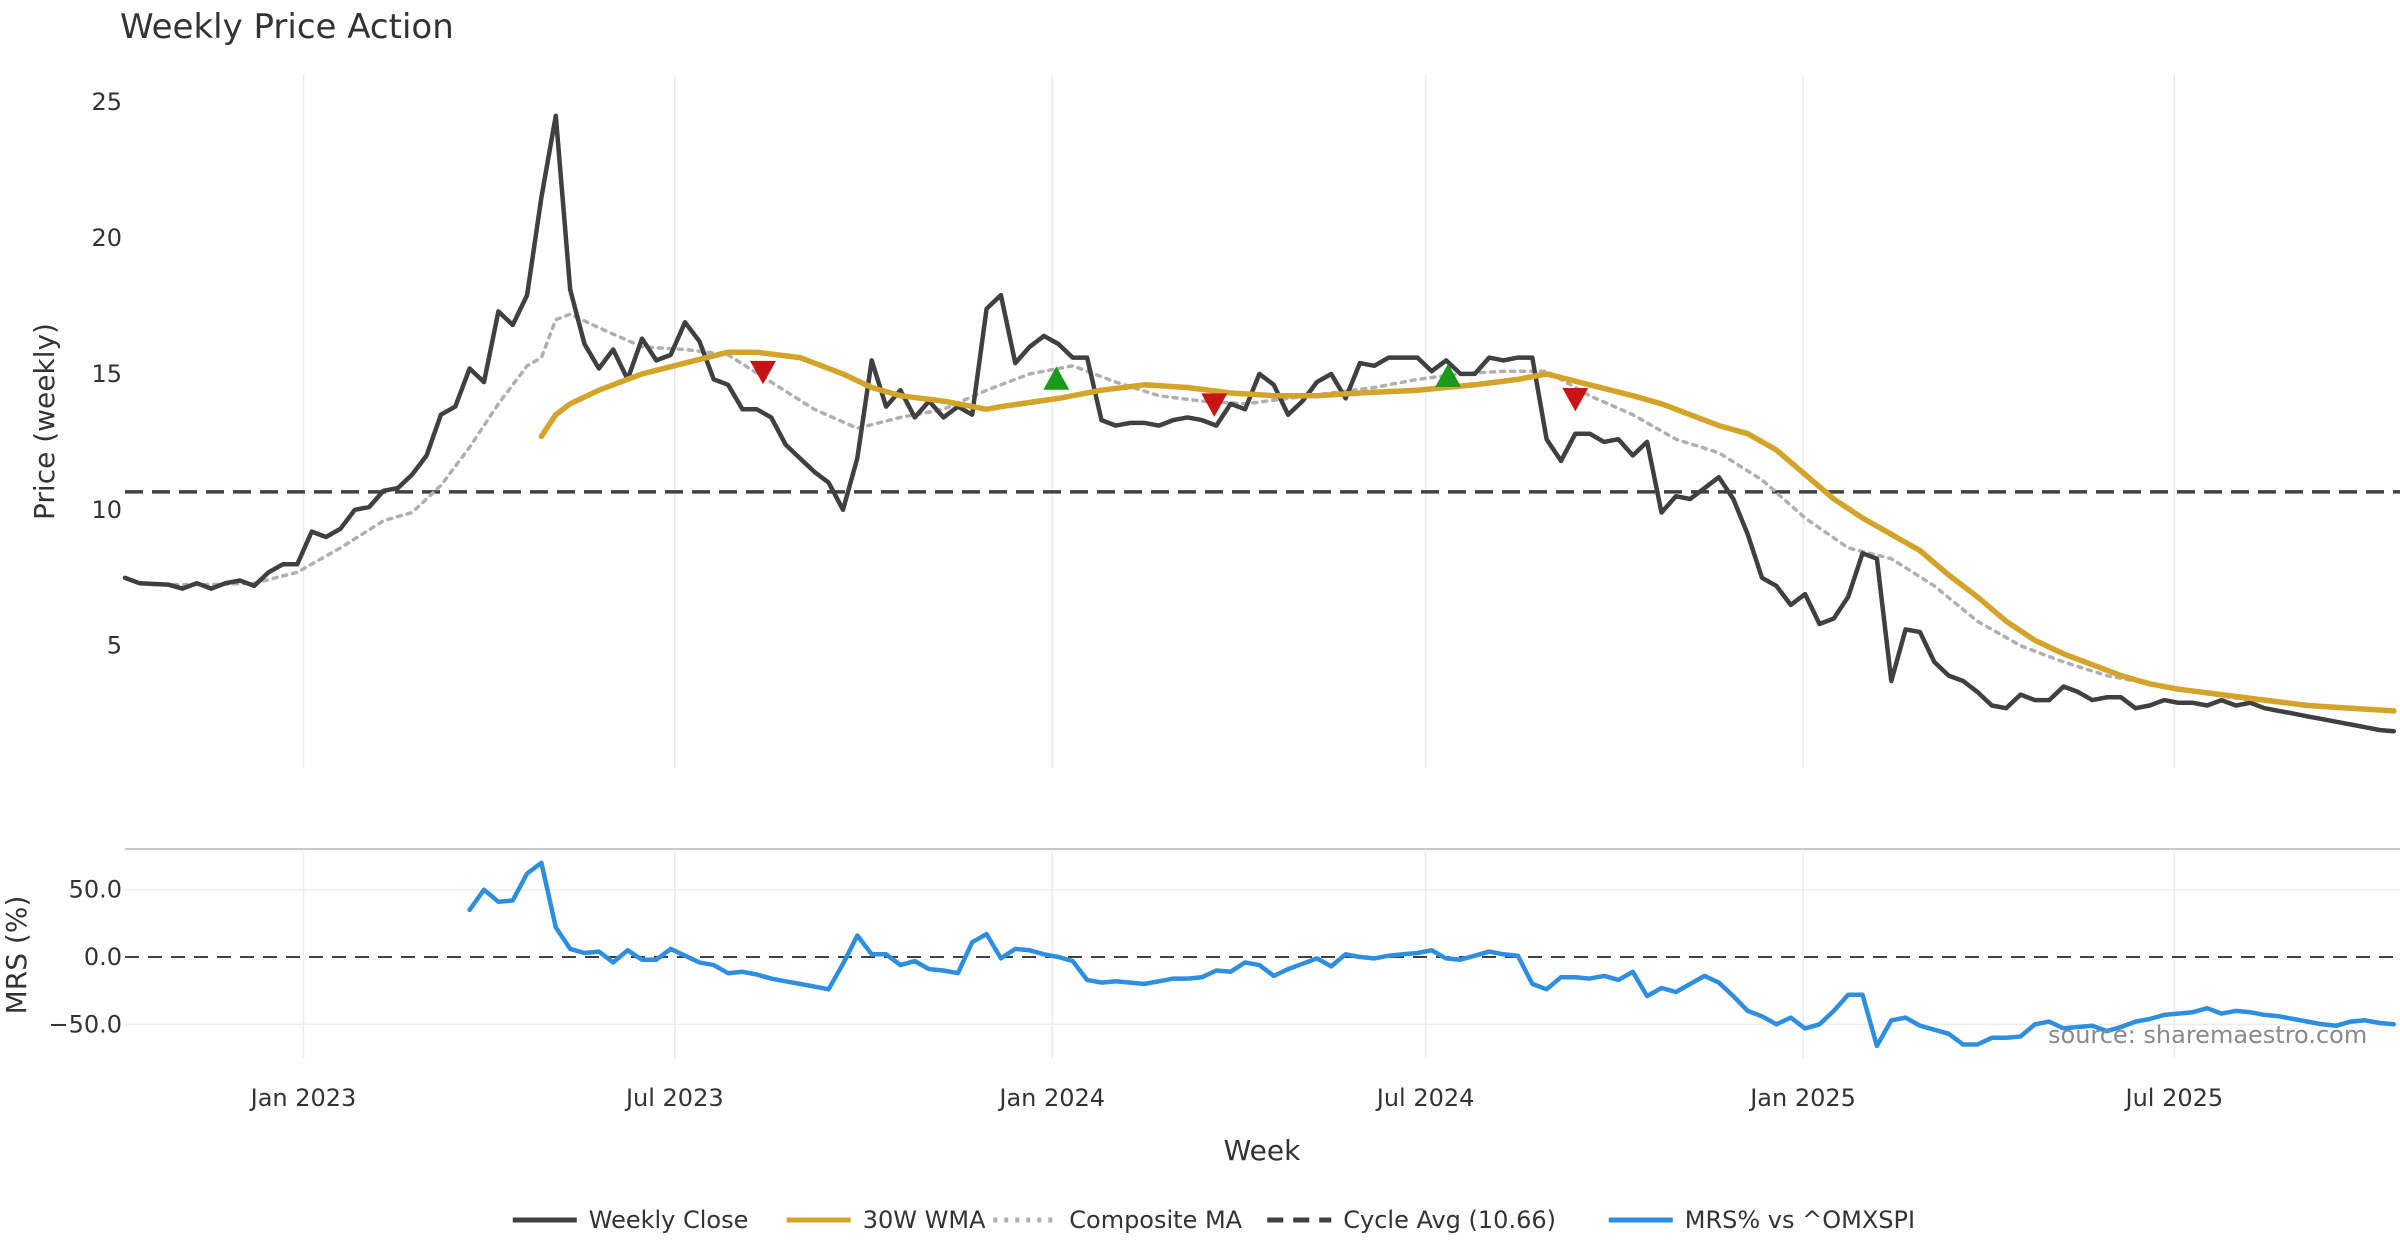  Describe the element at coordinates (2174, 1098) in the screenshot. I see `x-tick-label: Jul 2025` at that location.